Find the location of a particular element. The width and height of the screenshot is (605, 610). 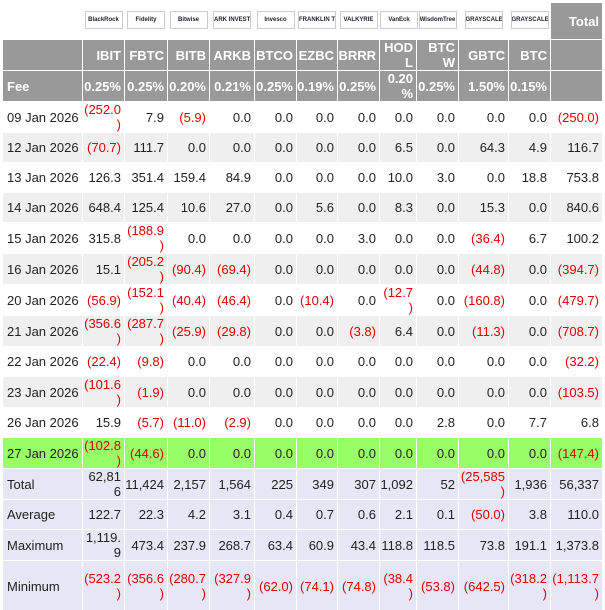

flow-value: 3.0 is located at coordinates (437, 177).